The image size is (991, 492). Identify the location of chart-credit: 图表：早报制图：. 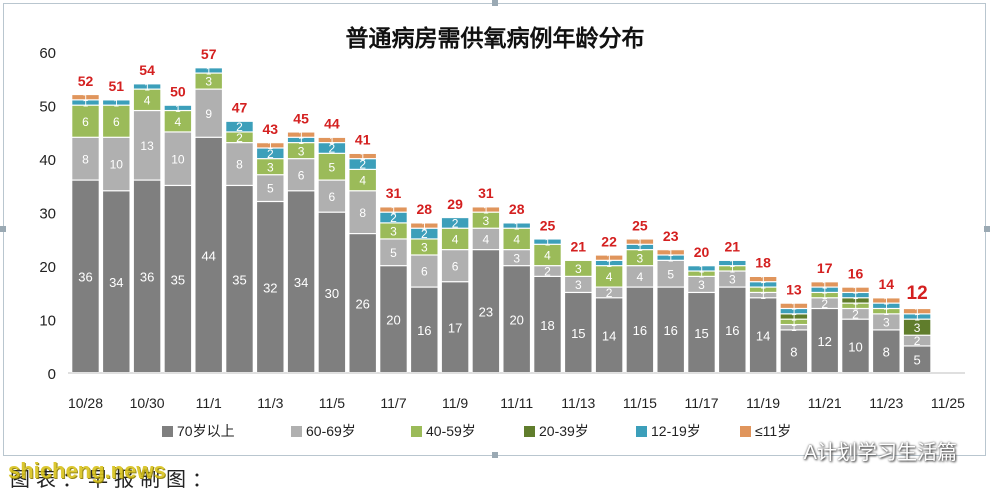
(114, 480).